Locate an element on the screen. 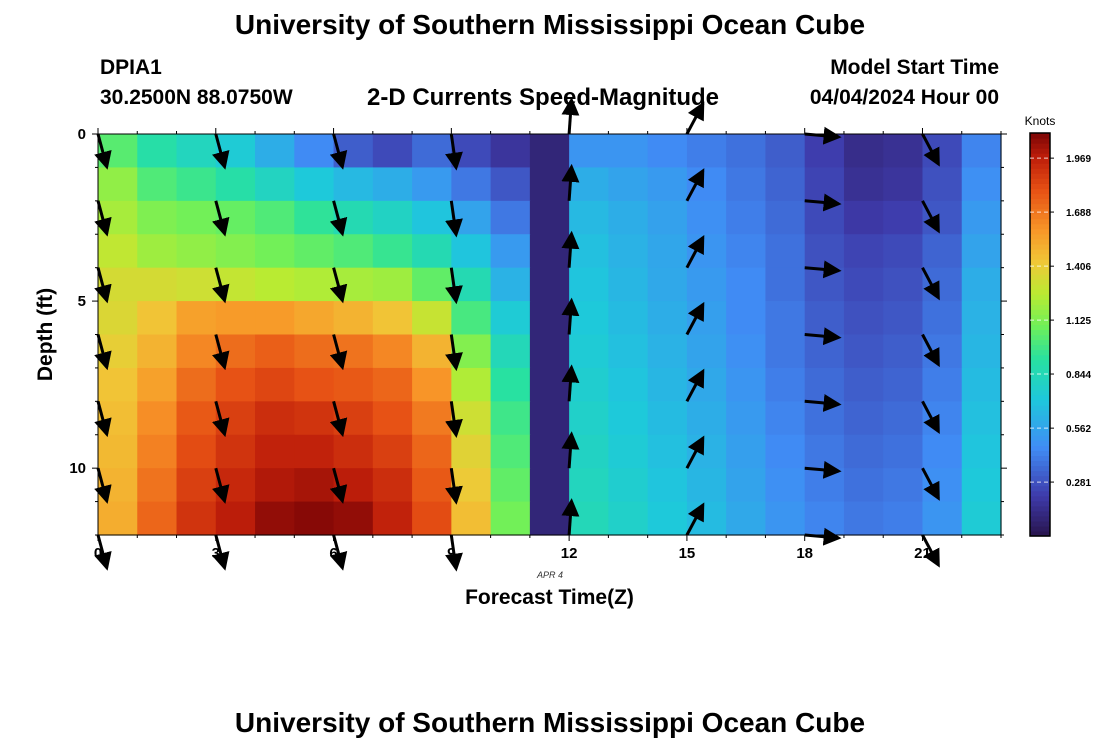  colorbar-label: Knots is located at coordinates (1040, 121).